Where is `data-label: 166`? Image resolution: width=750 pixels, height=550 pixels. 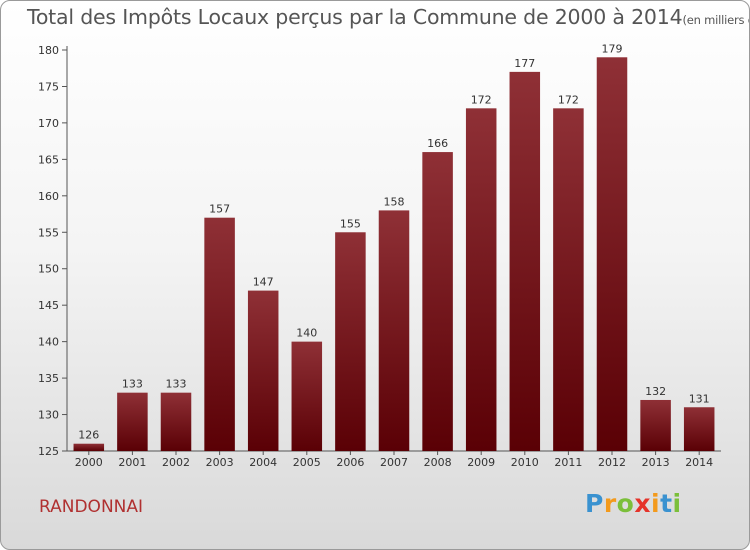 data-label: 166 is located at coordinates (437, 143).